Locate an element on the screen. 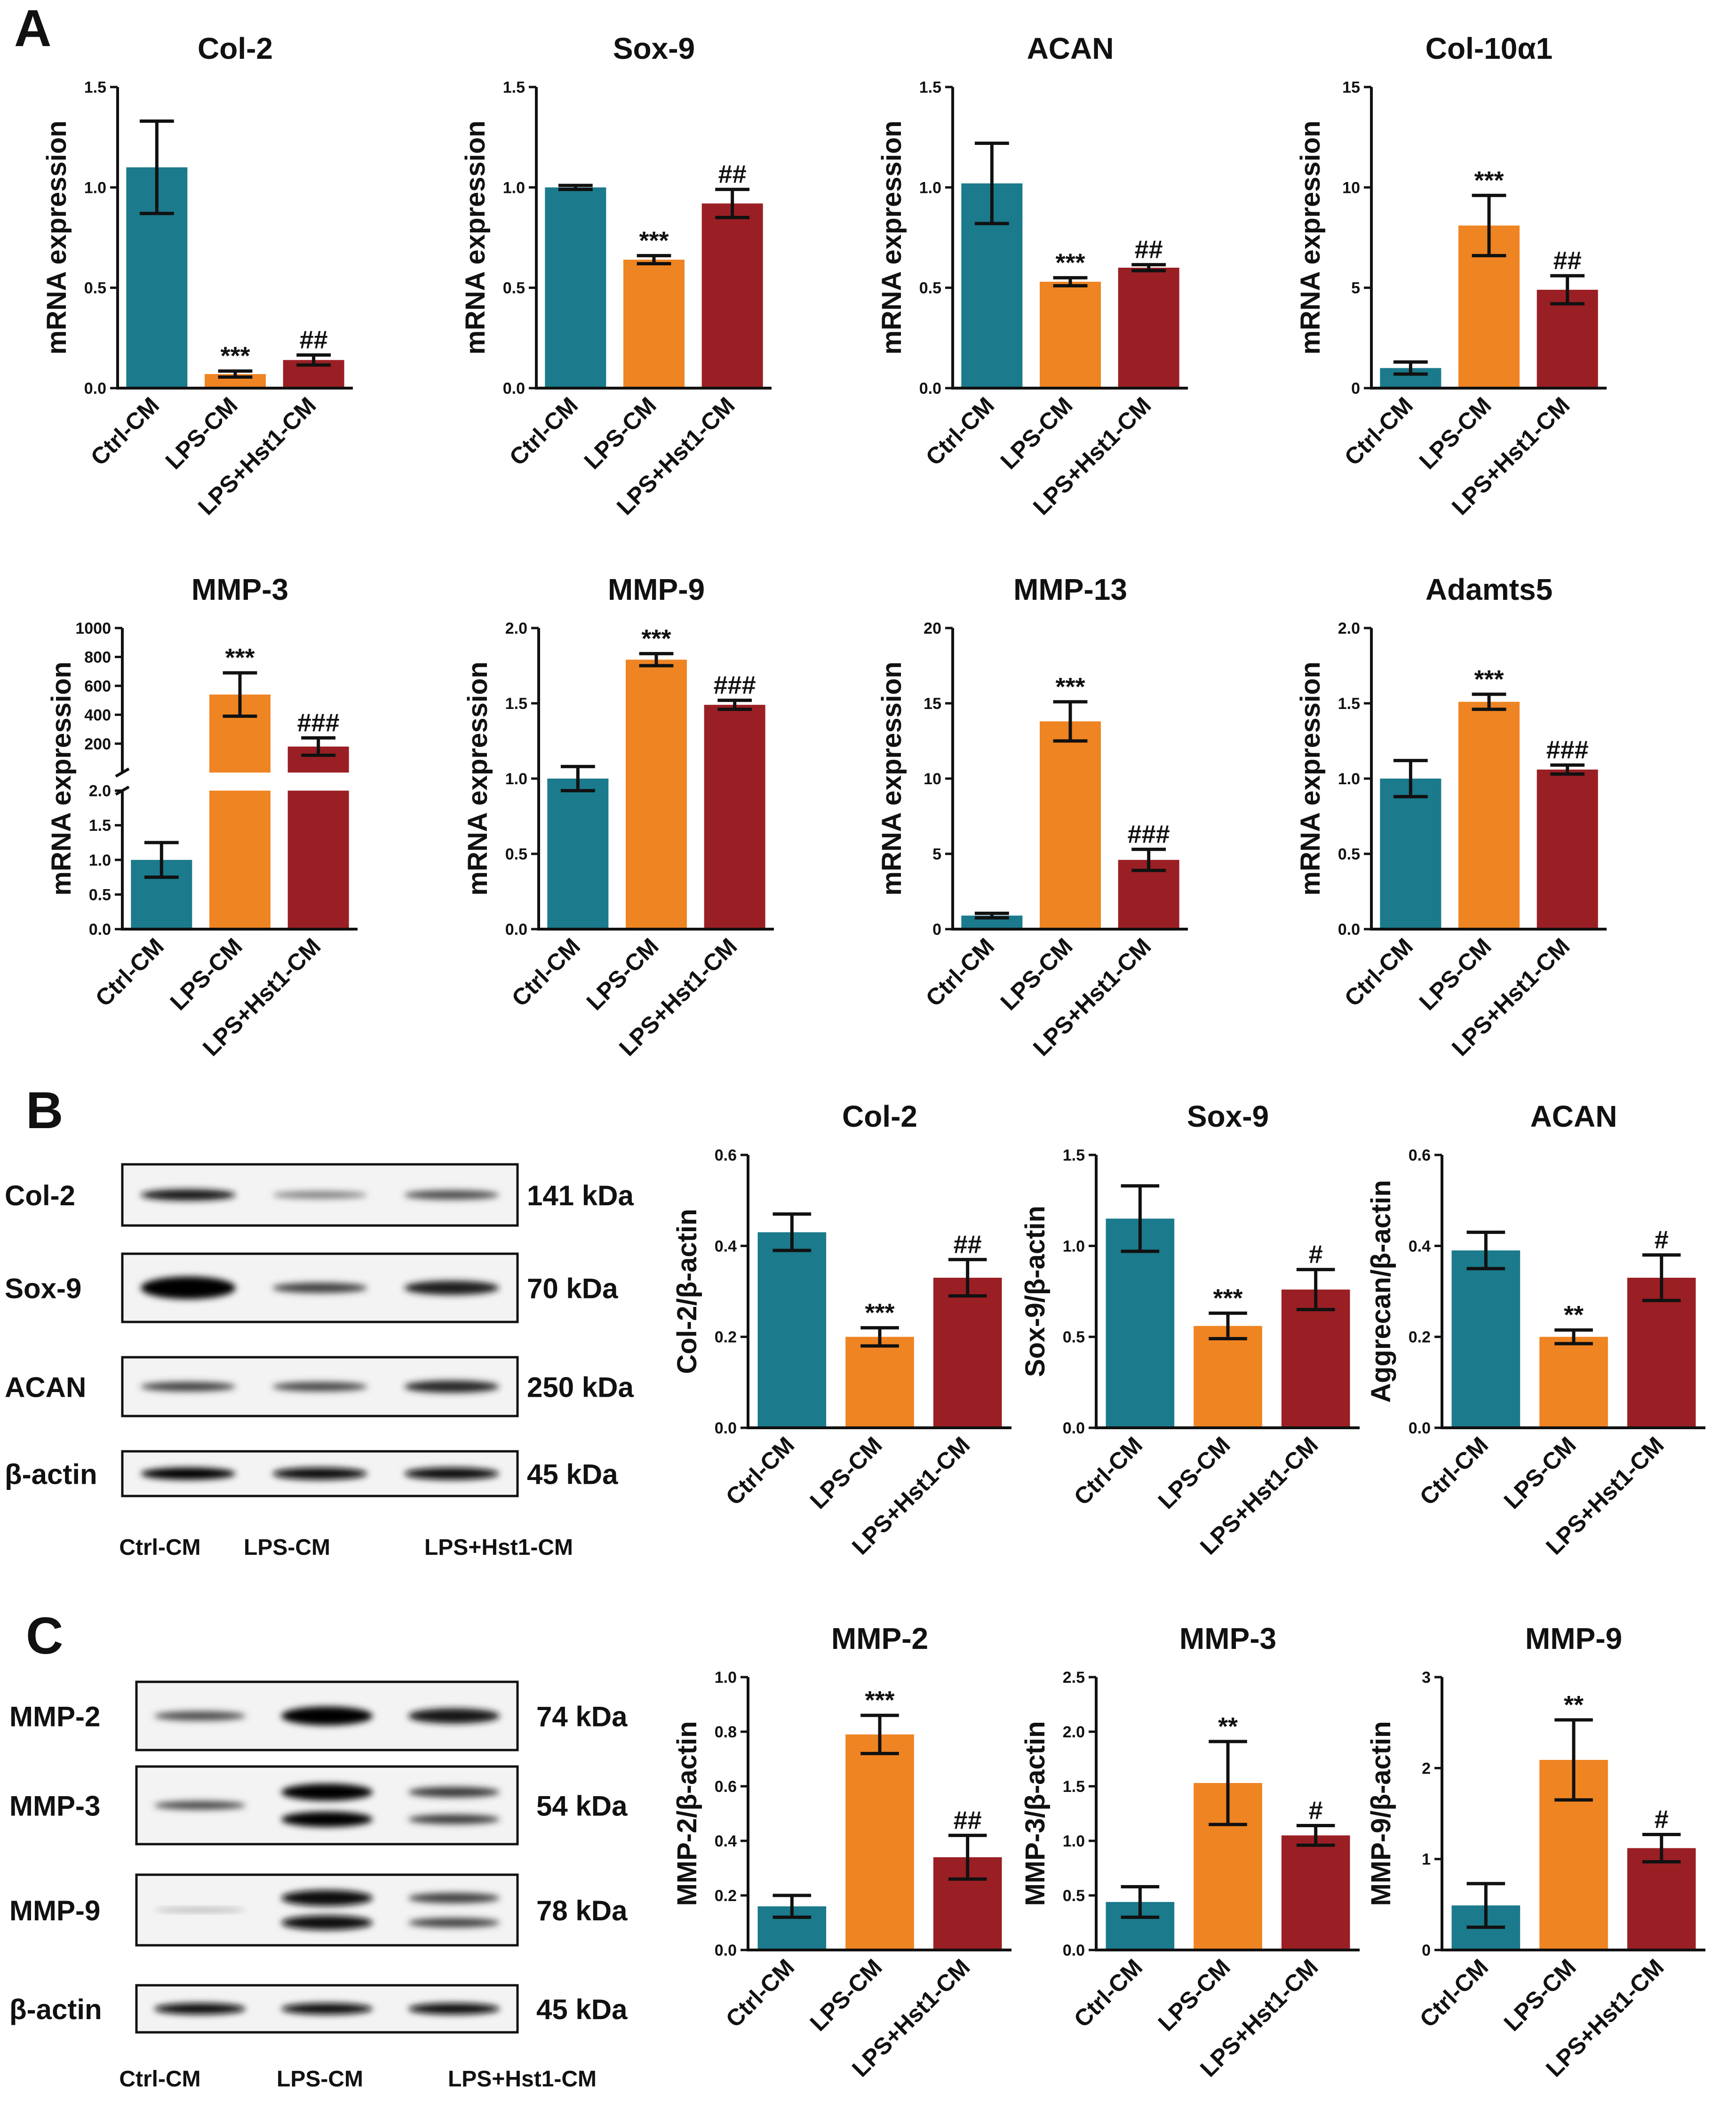 This screenshot has height=2109, width=1736. y-tick-label-8: 800 is located at coordinates (97, 657).